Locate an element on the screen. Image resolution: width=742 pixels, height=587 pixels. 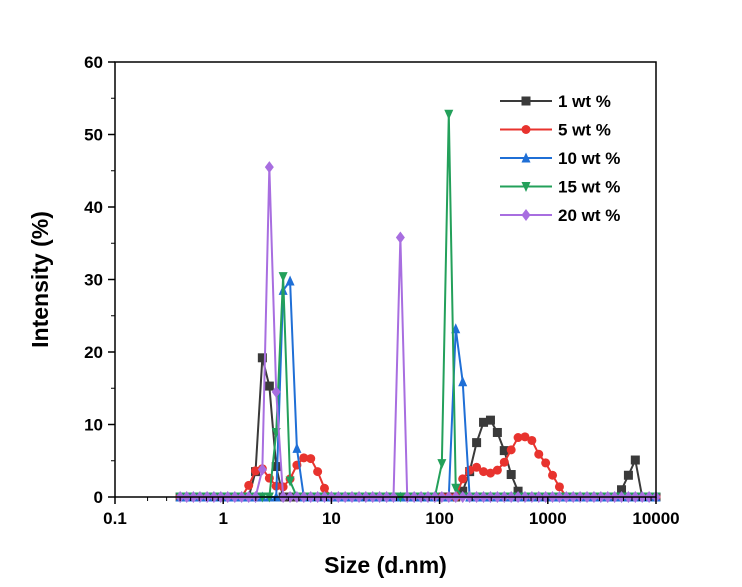
x-tick-label: 1 is located at coordinates (222, 518).